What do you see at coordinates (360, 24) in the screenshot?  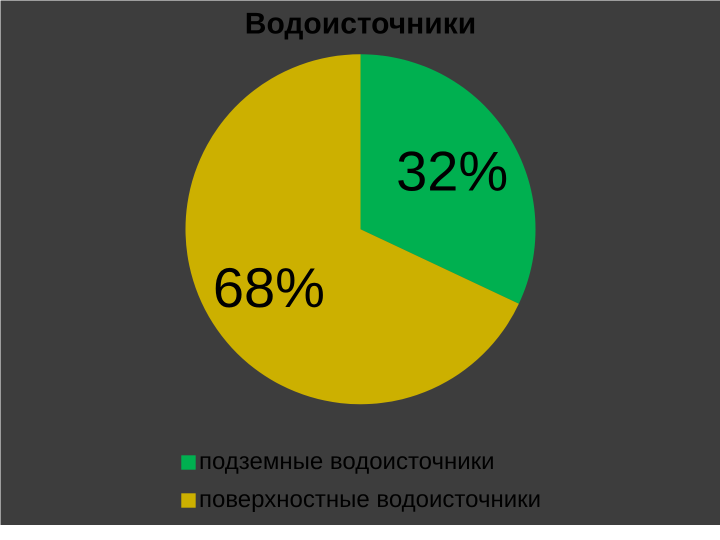 I see `chart-title: Водоисточники` at bounding box center [360, 24].